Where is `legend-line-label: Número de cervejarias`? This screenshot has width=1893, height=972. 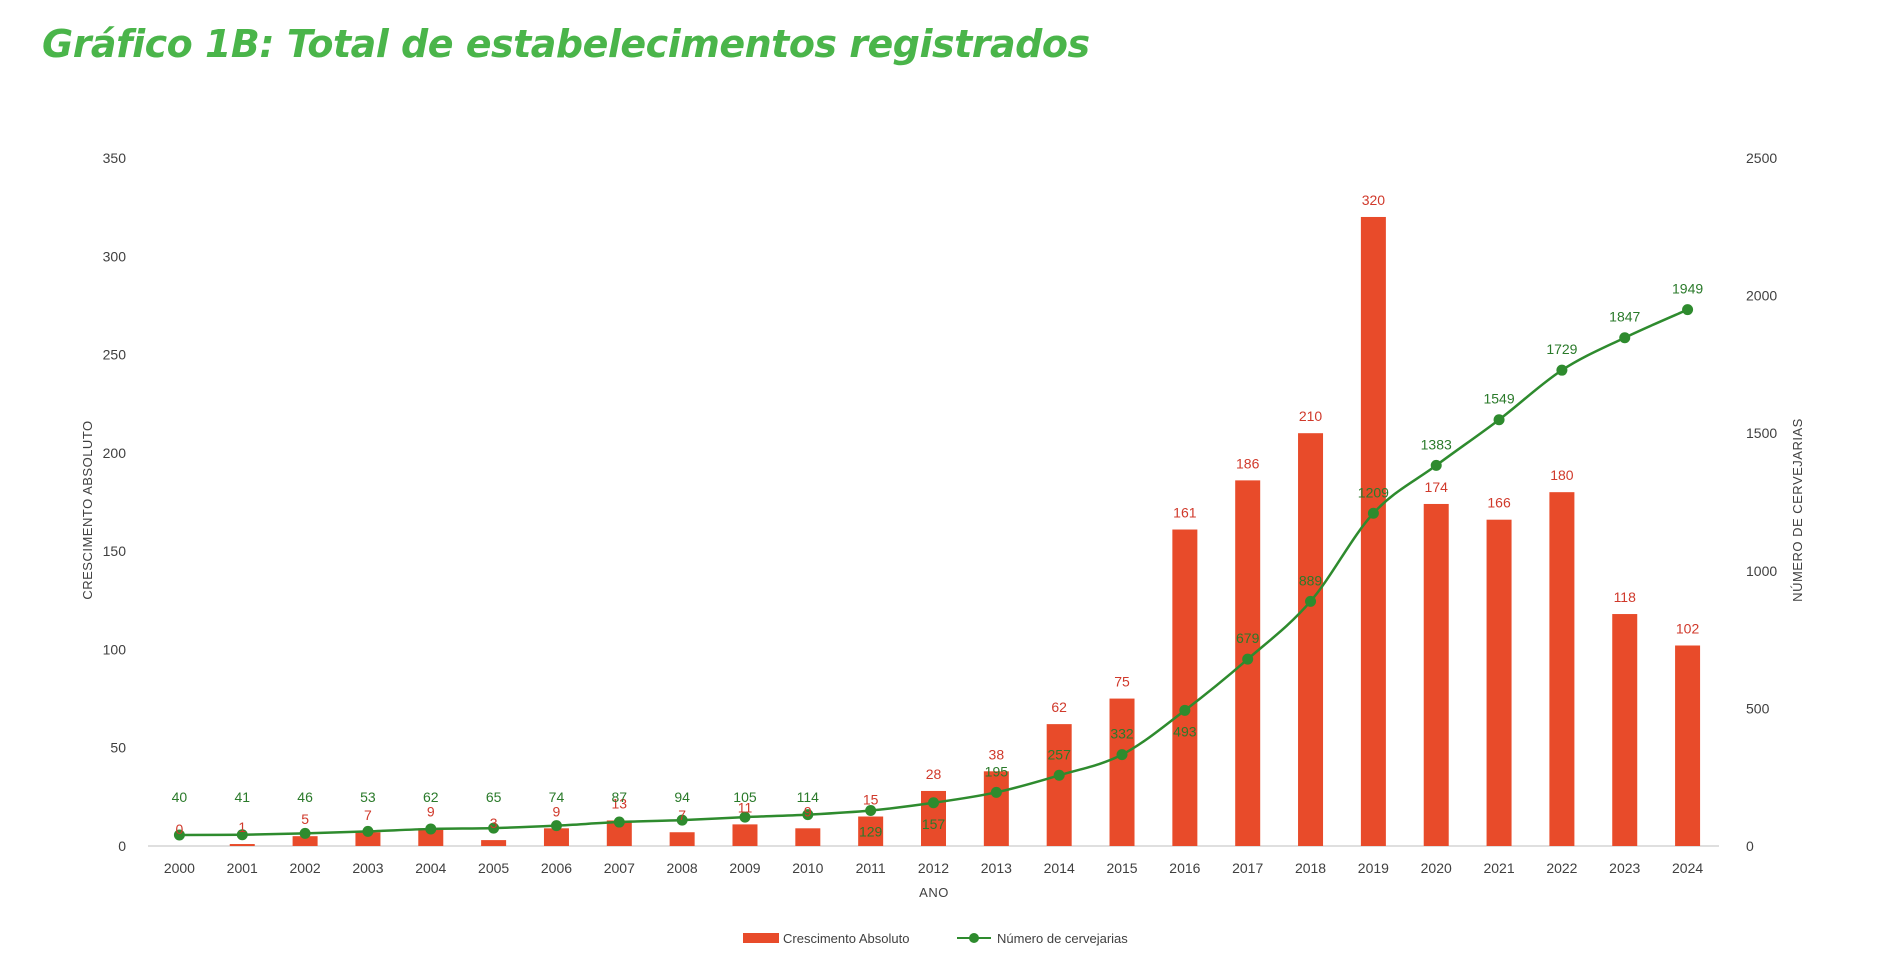
legend-line-label: Número de cervejarias is located at coordinates (1062, 938).